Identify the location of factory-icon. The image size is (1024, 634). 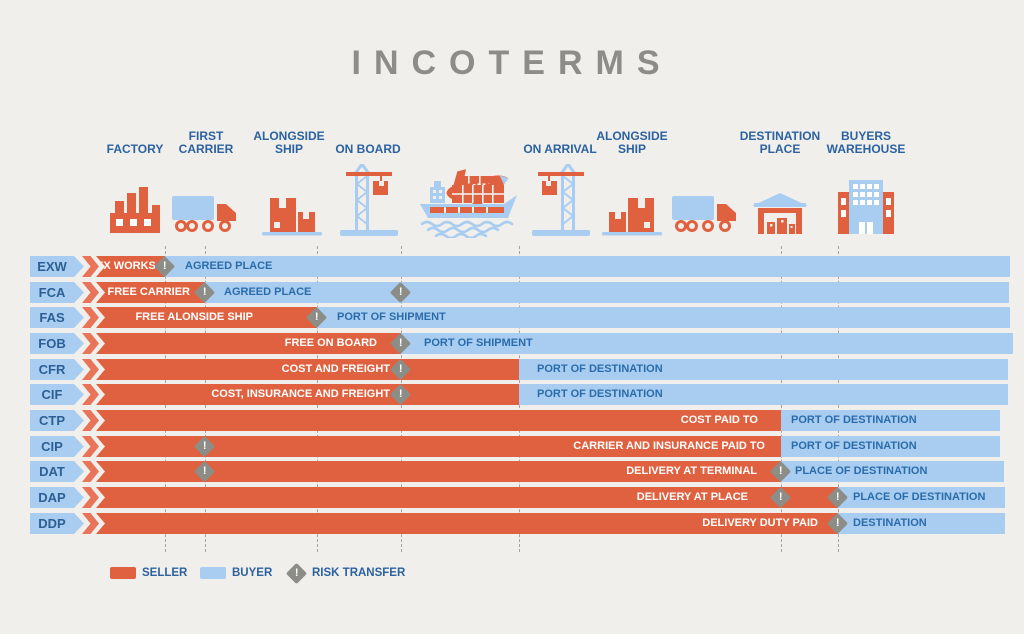
(135, 210).